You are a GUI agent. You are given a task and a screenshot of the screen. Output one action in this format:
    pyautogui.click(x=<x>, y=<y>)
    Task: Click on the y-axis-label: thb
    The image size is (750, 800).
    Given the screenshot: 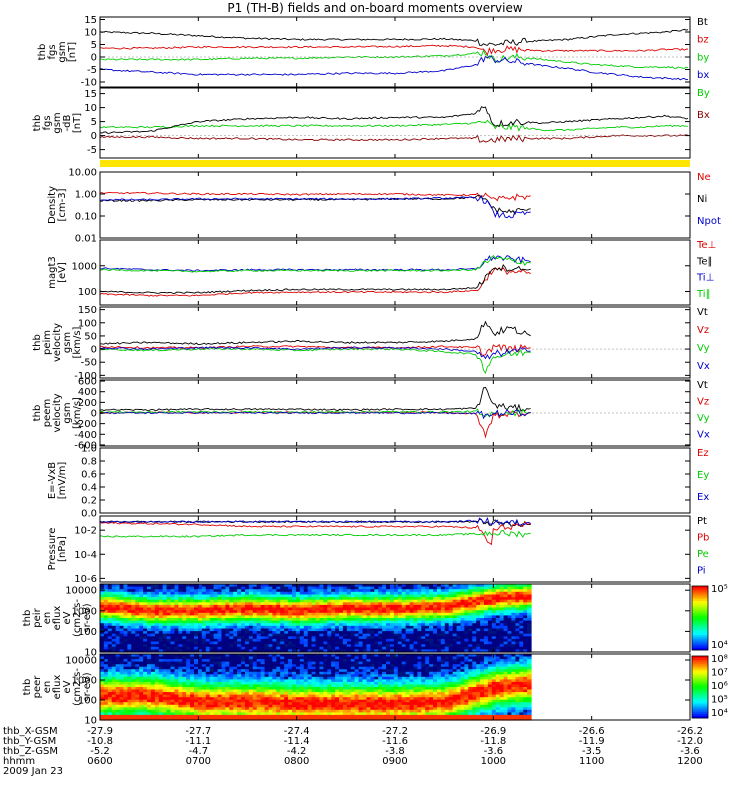 What is the action you would take?
    pyautogui.click(x=27, y=618)
    